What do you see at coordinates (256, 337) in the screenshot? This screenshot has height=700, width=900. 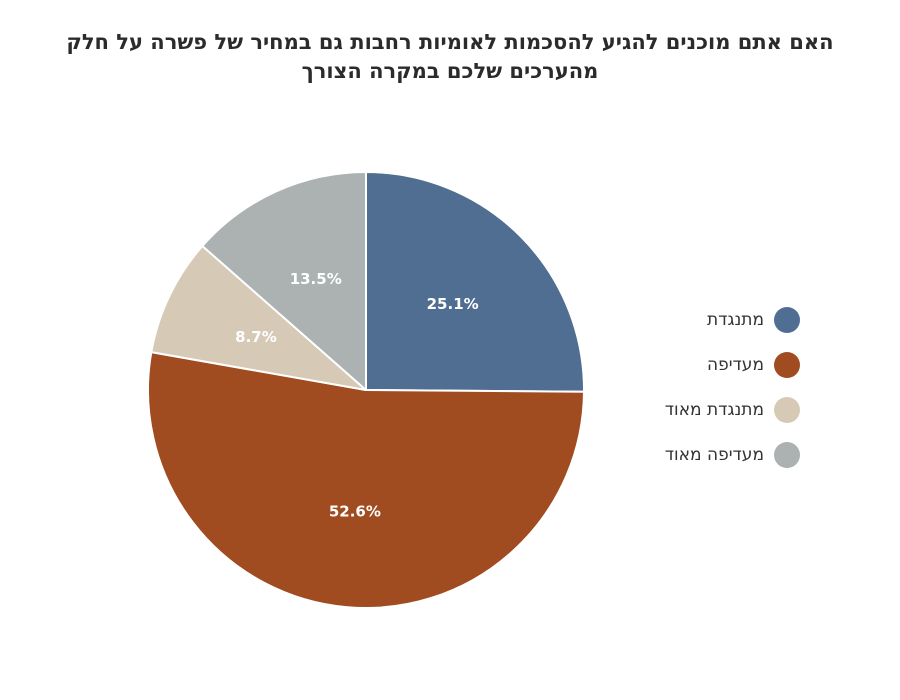 I see `slice-value-label-3: 8.7%` at bounding box center [256, 337].